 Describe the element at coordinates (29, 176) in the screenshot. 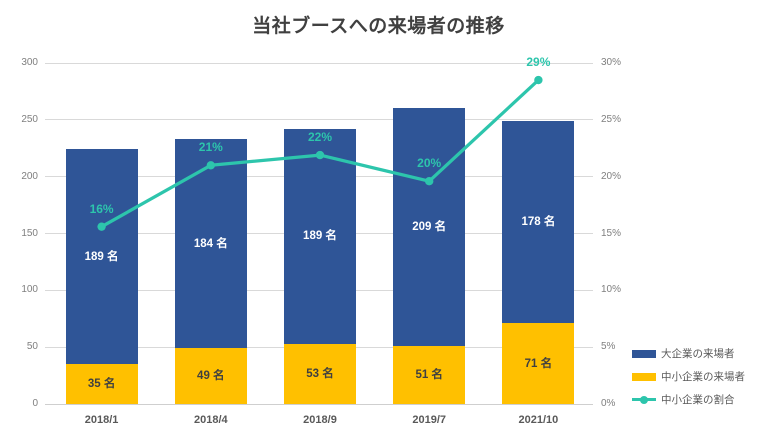

I see `y-axis-tick-label: 200` at that location.